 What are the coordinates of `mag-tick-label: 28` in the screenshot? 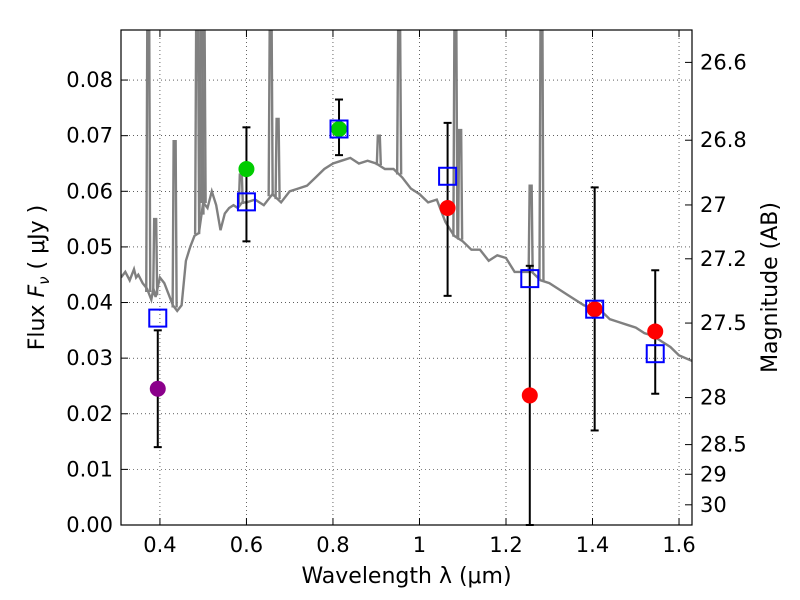 It's located at (713, 398).